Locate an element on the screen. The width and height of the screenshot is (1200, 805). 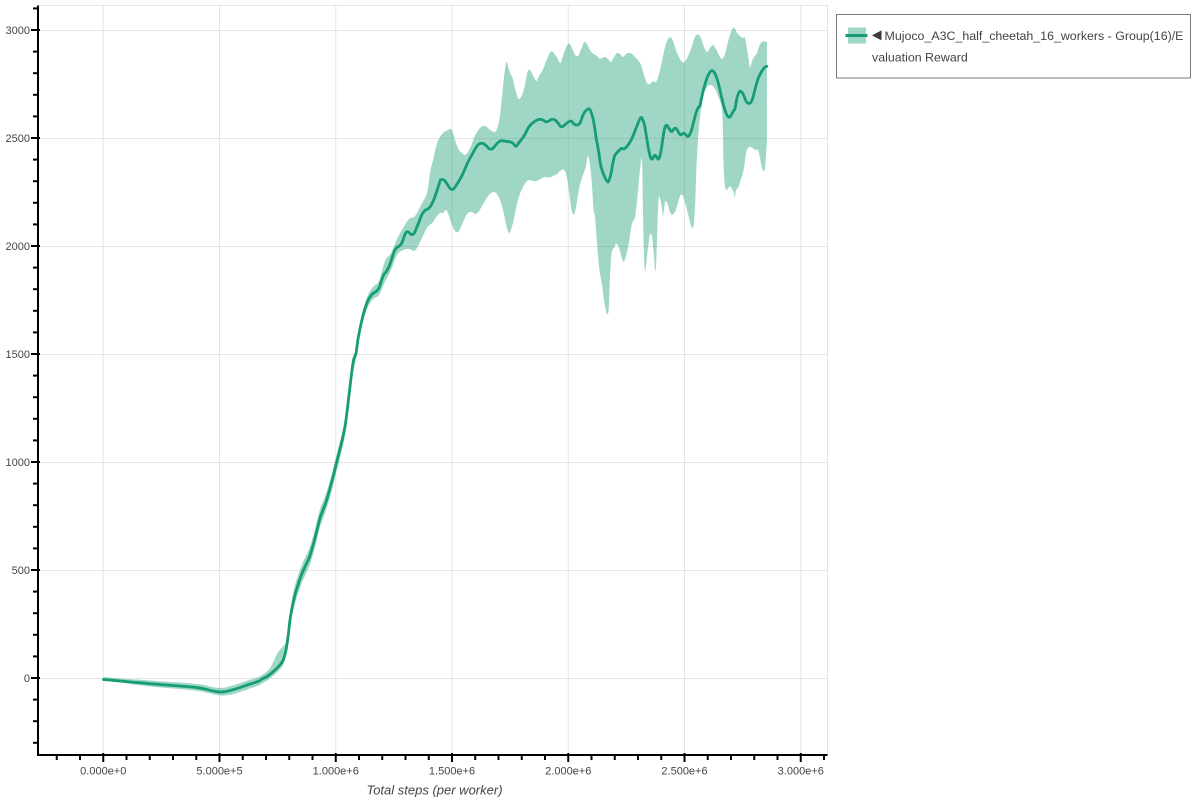
svg-text: 2.000e+6 is located at coordinates (568, 772).